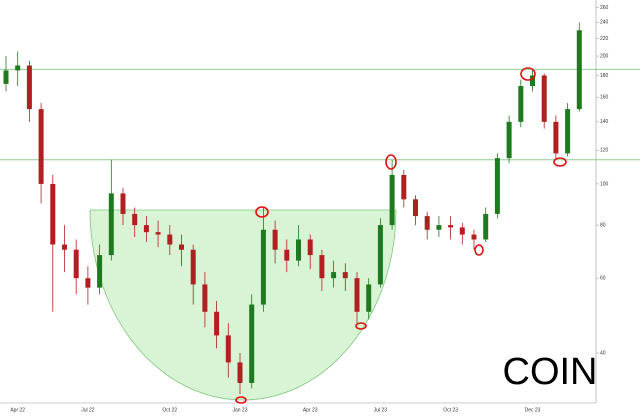  Describe the element at coordinates (604, 184) in the screenshot. I see `y-tick-label: 100` at that location.